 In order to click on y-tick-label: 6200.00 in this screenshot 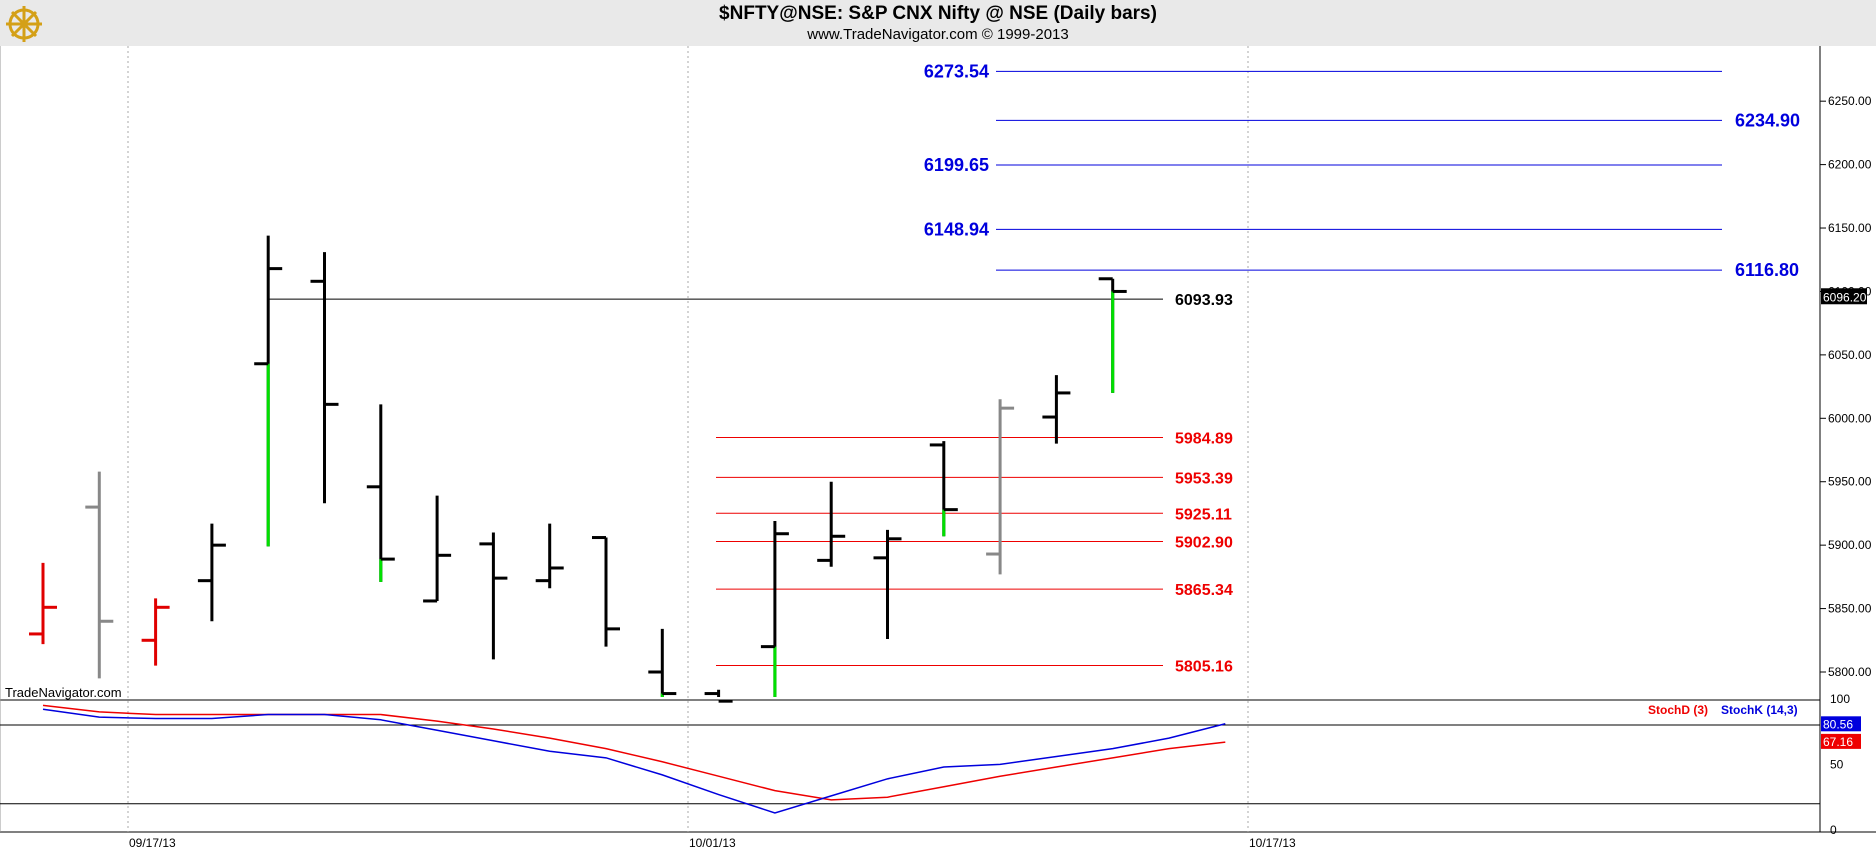, I will do `click(1850, 165)`.